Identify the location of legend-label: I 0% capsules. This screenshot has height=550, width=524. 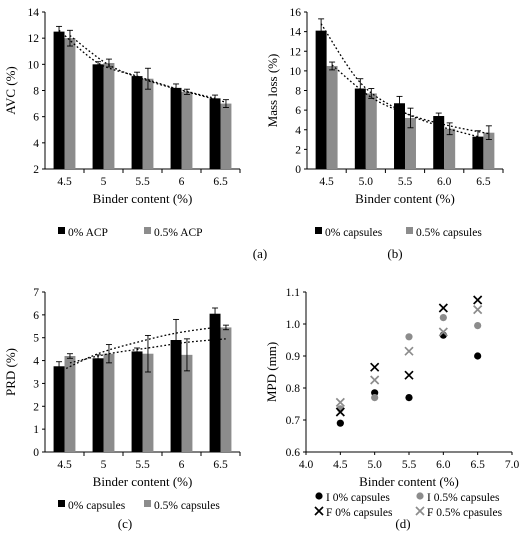
(358, 498).